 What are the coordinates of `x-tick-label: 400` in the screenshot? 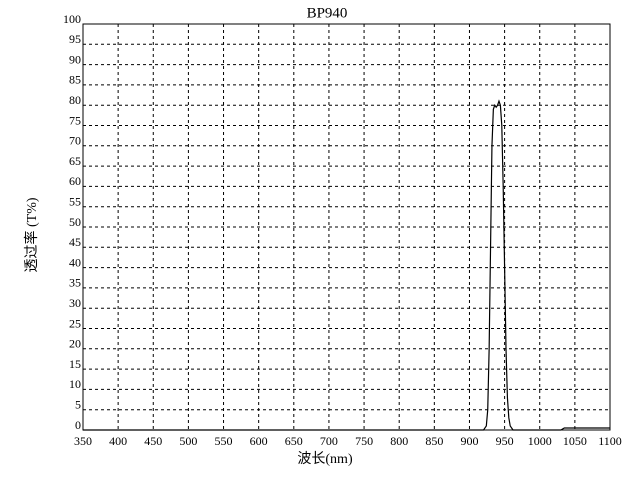 It's located at (118, 441).